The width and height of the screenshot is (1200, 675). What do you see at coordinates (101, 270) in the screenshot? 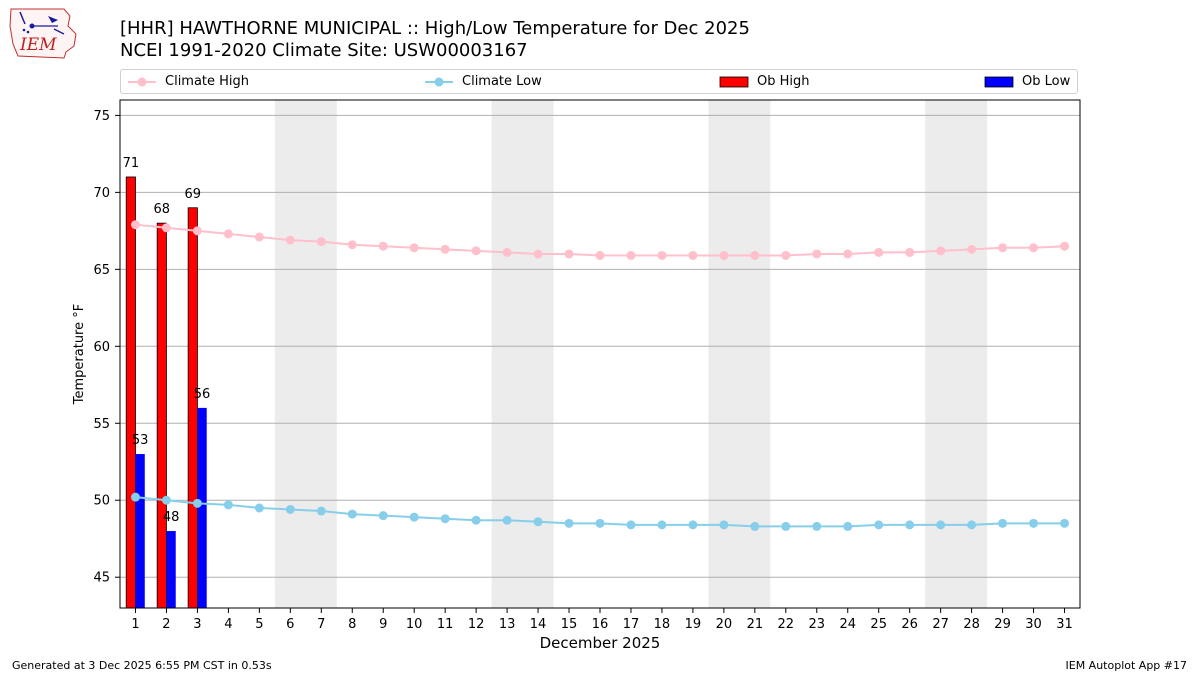
I see `y-tick-label: 65` at bounding box center [101, 270].